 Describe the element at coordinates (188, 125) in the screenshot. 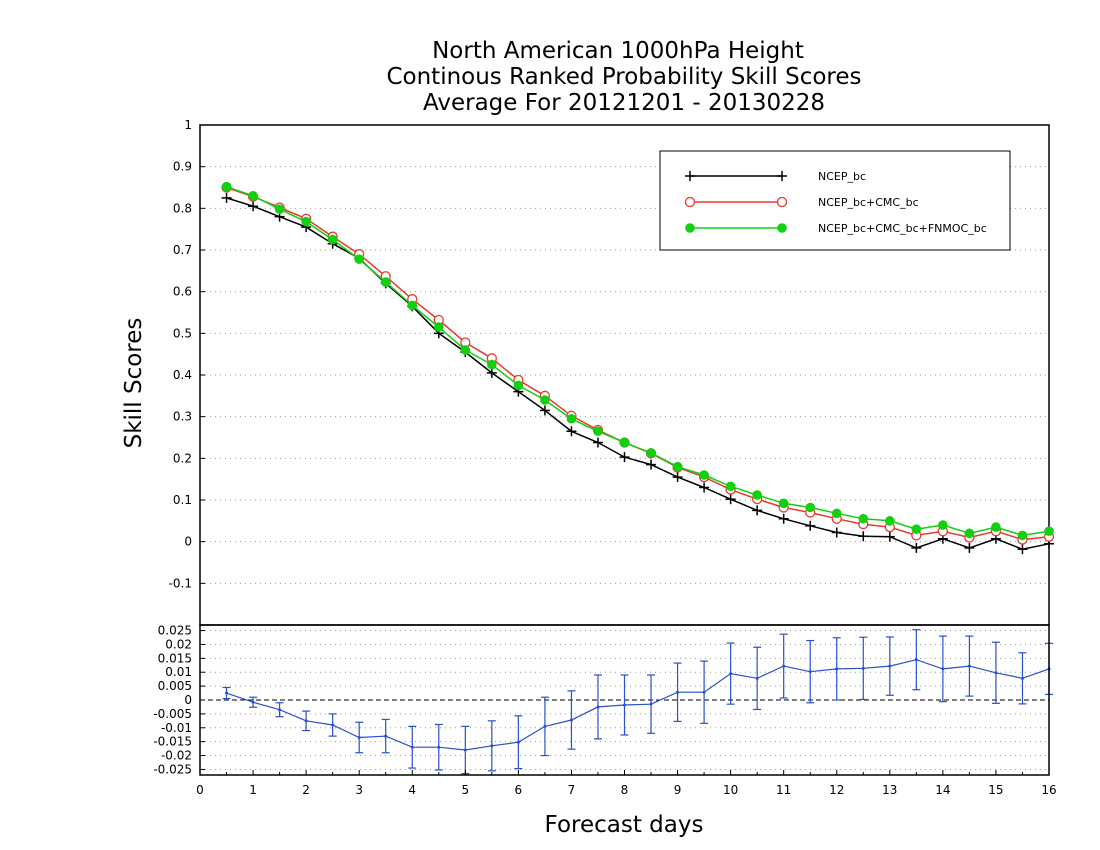

I see `y-tick-label: 1` at that location.